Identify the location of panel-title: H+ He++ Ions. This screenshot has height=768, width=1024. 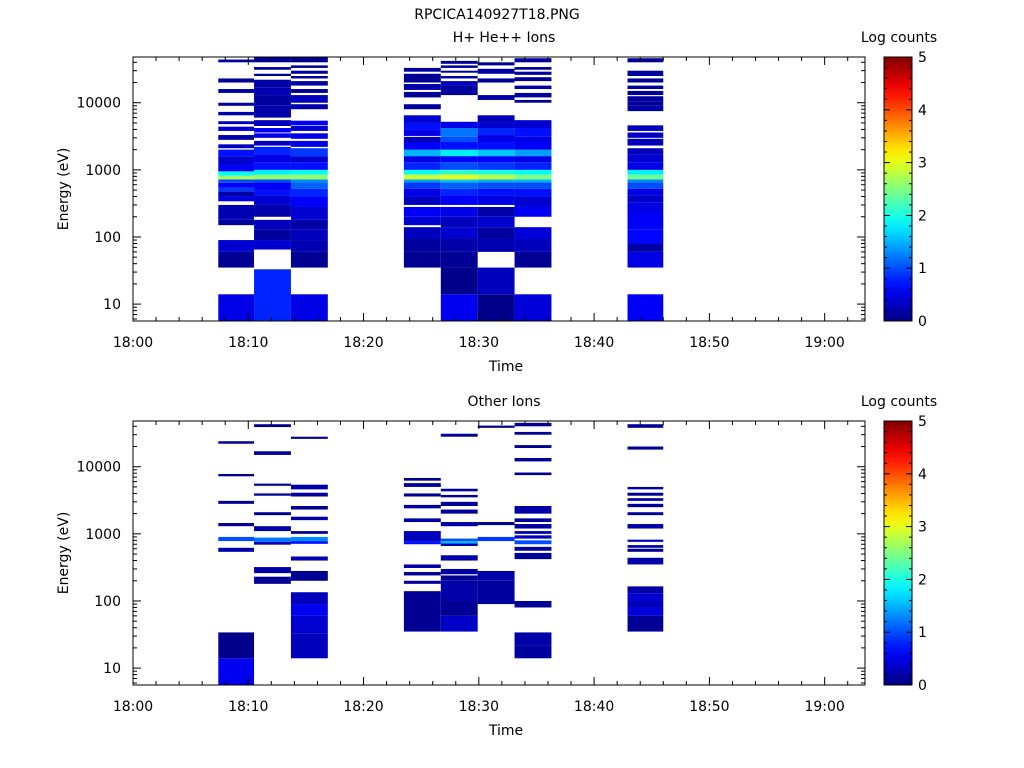
(504, 38).